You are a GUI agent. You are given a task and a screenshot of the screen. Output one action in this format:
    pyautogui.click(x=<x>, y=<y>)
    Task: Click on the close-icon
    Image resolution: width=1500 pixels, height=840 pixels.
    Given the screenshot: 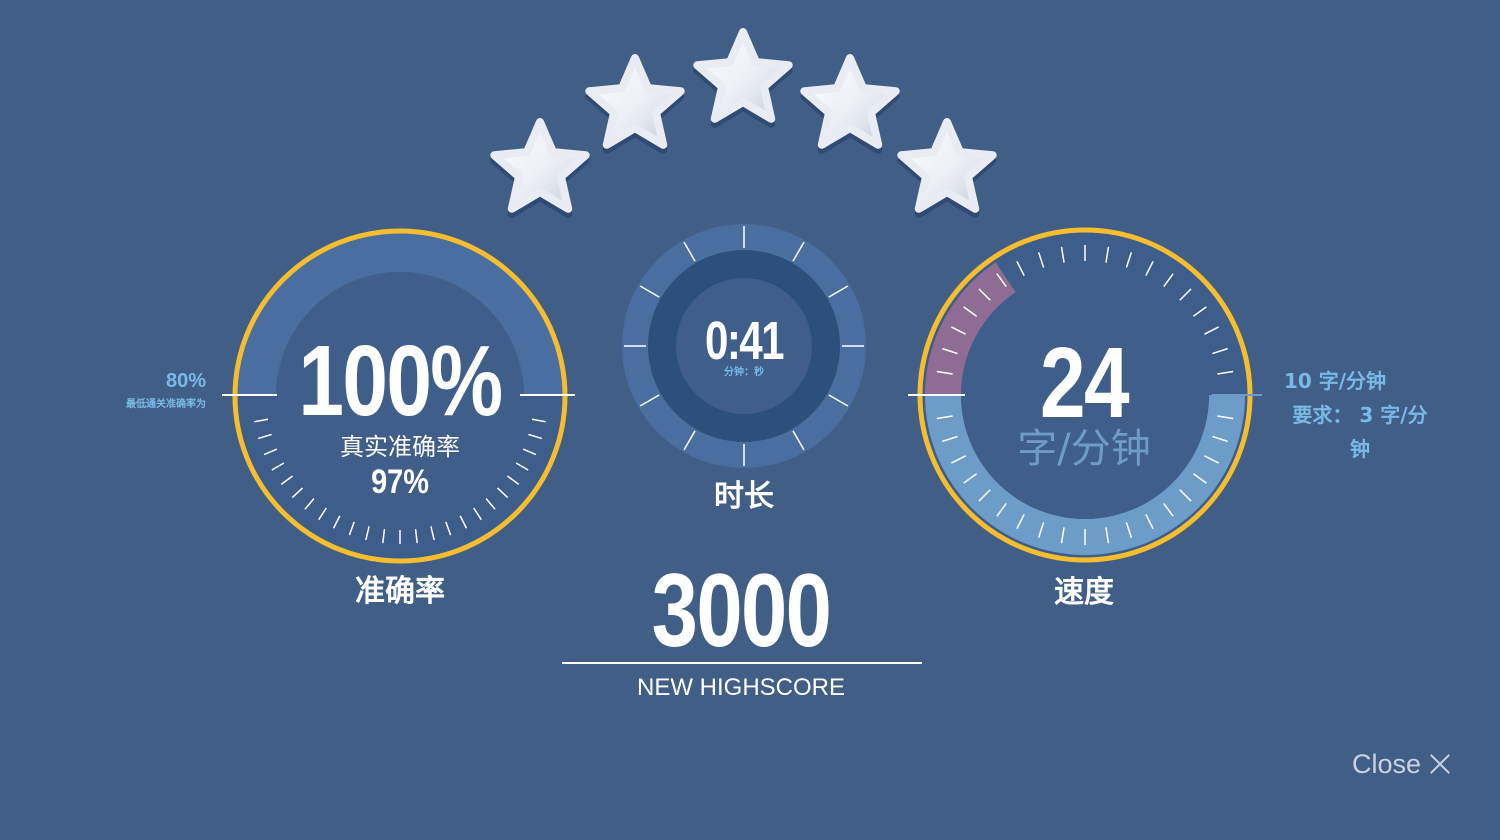 What is the action you would take?
    pyautogui.click(x=1440, y=764)
    